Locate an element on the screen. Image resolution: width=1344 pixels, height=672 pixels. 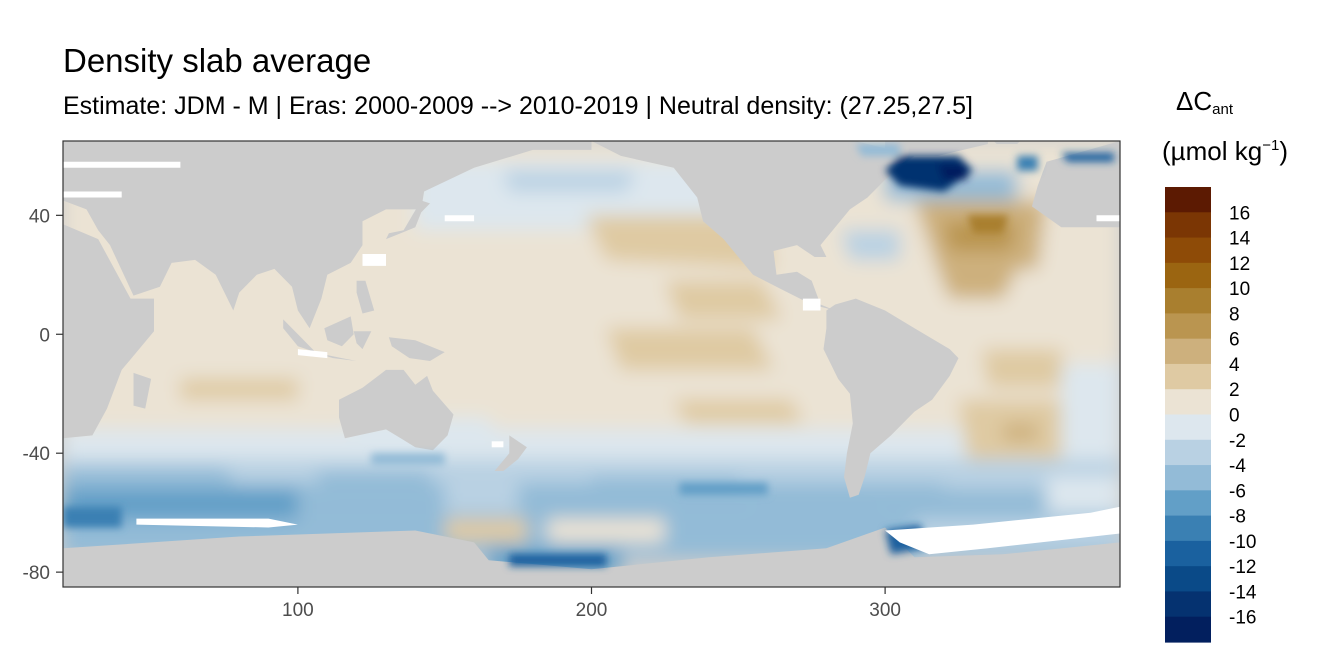
legend-label: -8 is located at coordinates (1237, 517).